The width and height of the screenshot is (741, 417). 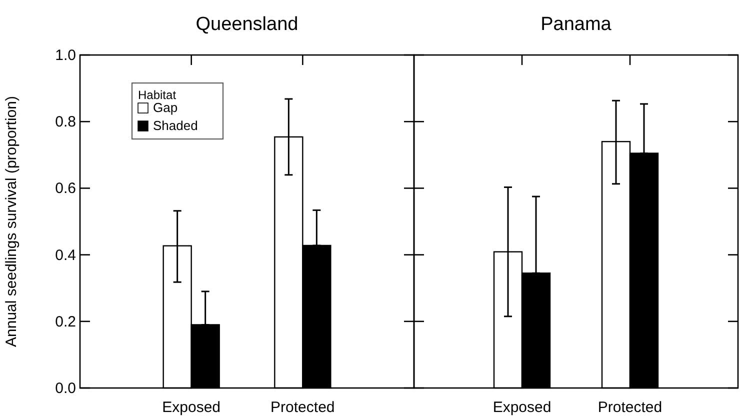 I want to click on y-tick-label: 0.2, so click(x=65, y=321).